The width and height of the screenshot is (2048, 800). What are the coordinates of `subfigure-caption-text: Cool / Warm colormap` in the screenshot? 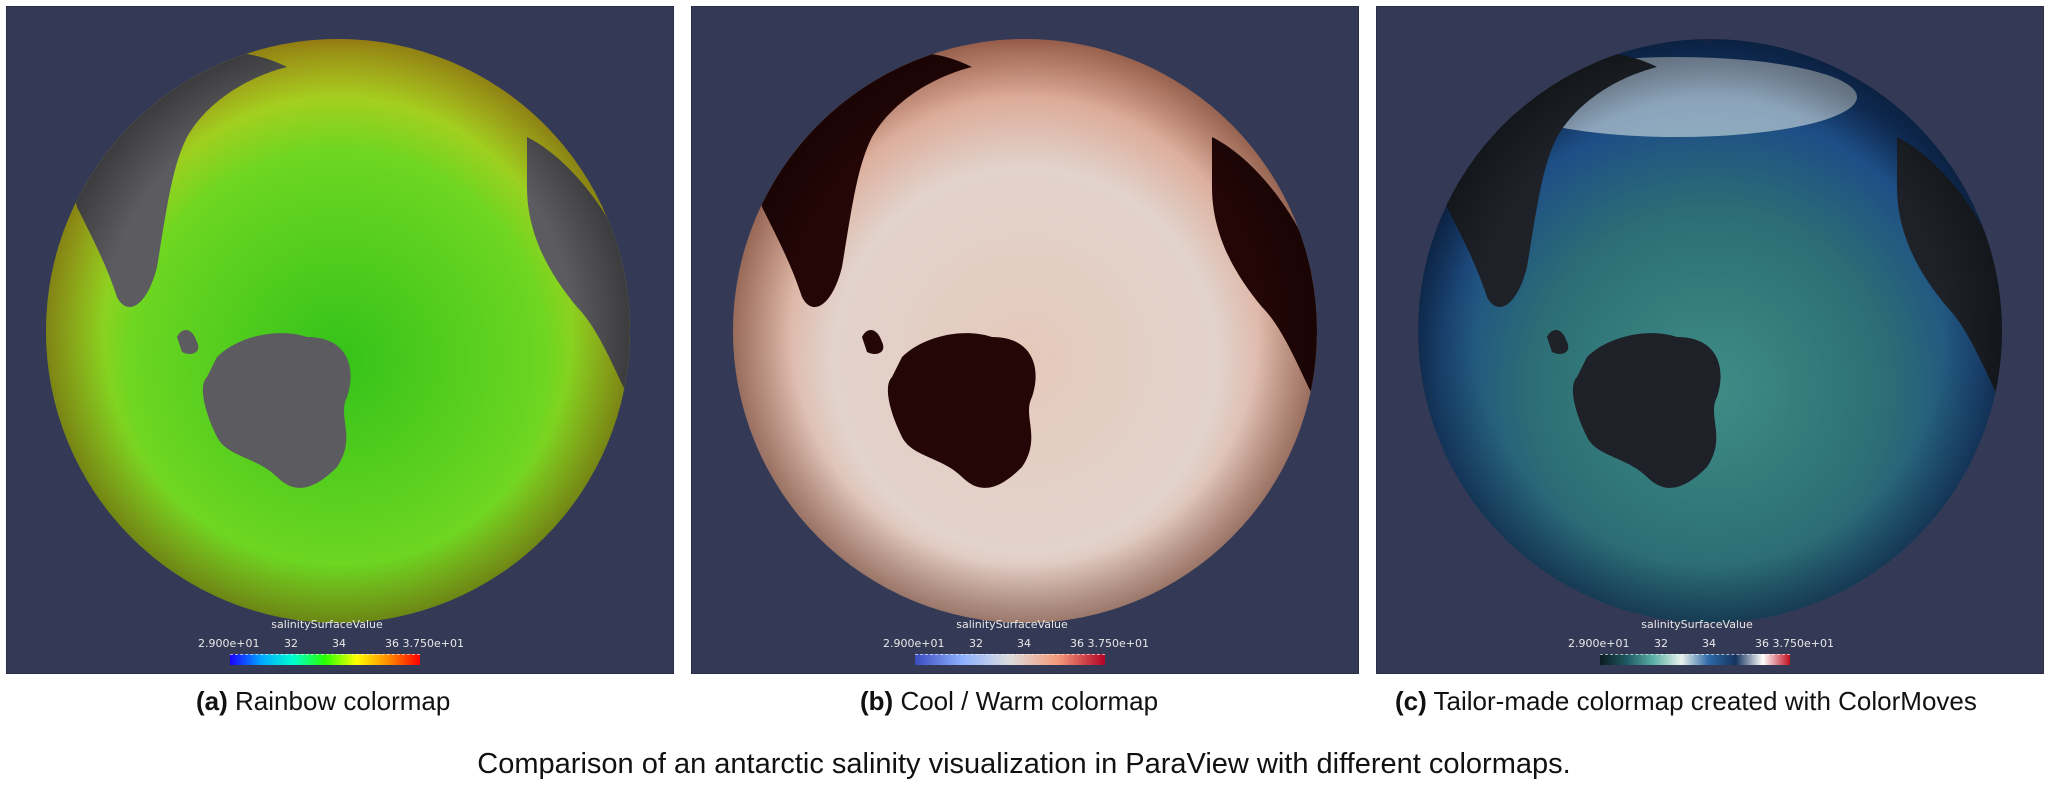 It's located at (1029, 701).